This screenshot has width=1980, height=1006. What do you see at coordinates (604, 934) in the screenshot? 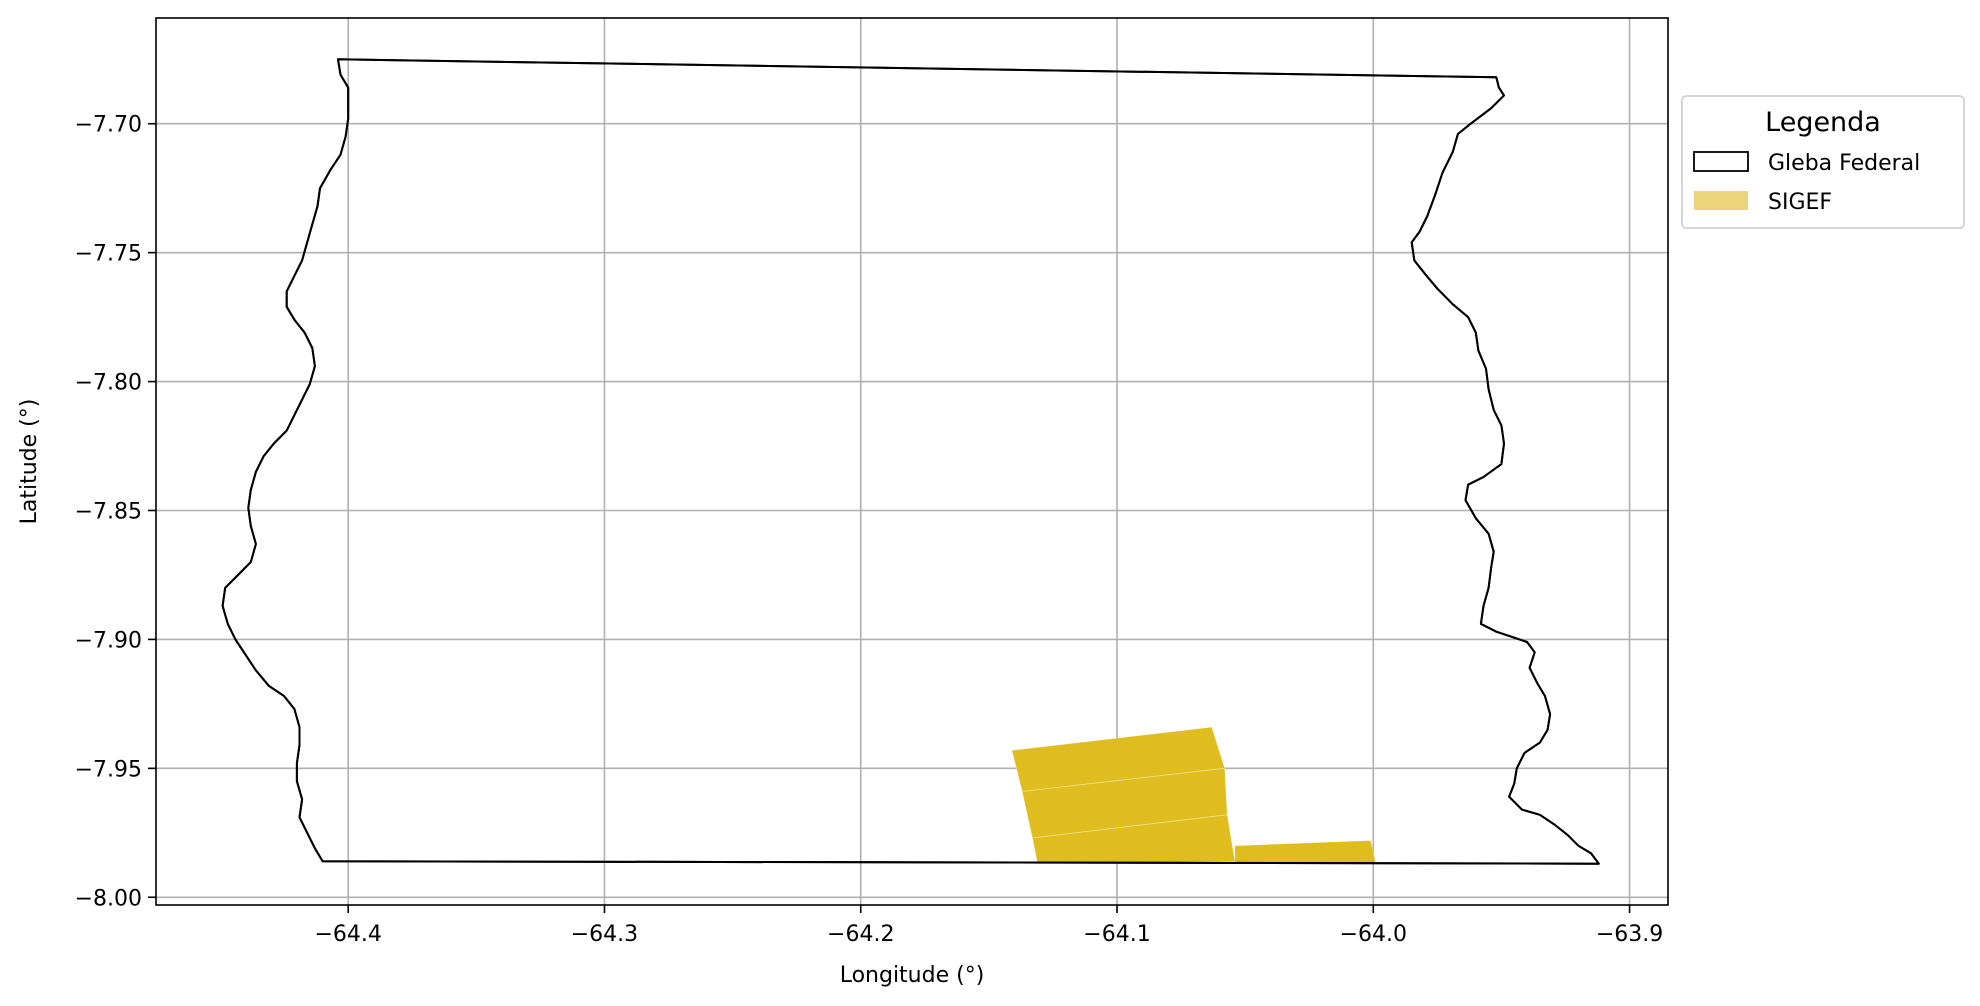
I see `x-tick-label-1: −64.3` at bounding box center [604, 934].